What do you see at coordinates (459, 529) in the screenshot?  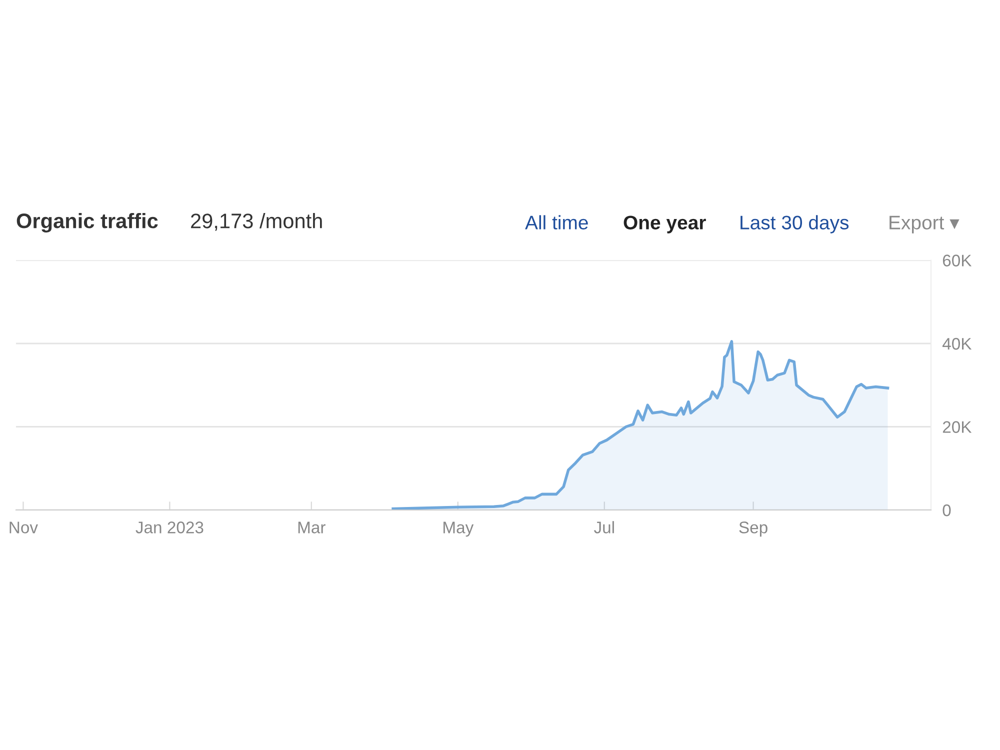 I see `x-tick-label: May` at bounding box center [459, 529].